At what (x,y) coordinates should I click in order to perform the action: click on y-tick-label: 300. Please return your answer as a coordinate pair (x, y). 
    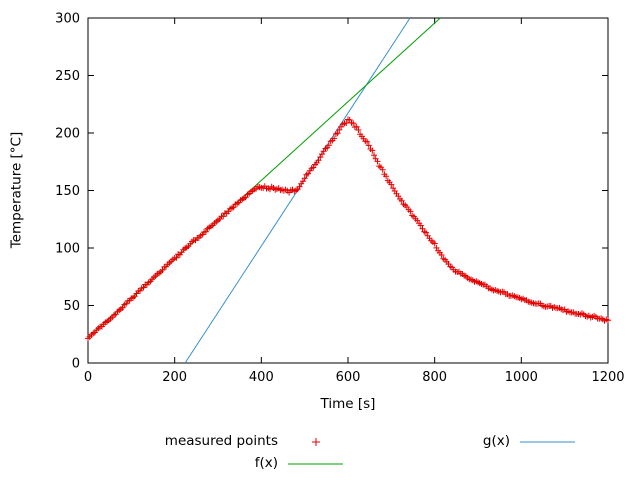
    Looking at the image, I should click on (67, 19).